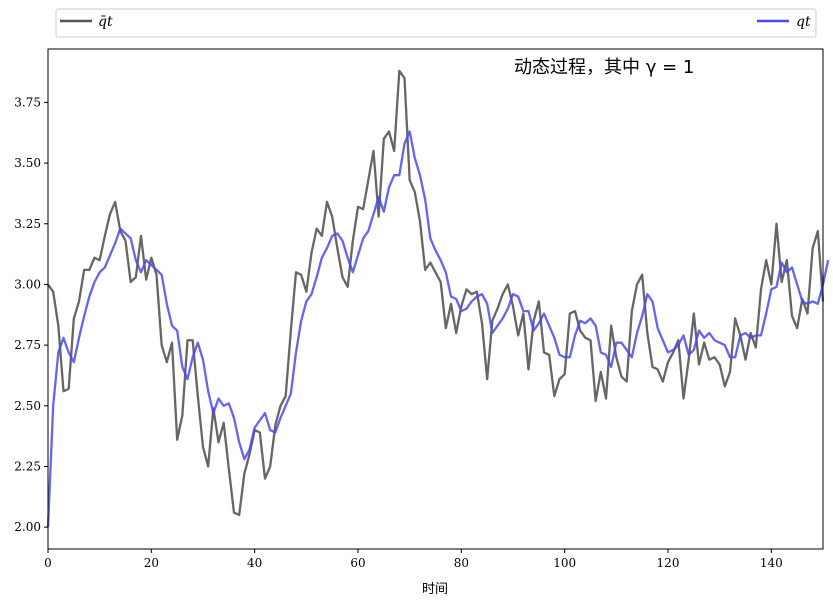 The image size is (833, 608). Describe the element at coordinates (27, 163) in the screenshot. I see `y-tick-label: 3.50` at that location.